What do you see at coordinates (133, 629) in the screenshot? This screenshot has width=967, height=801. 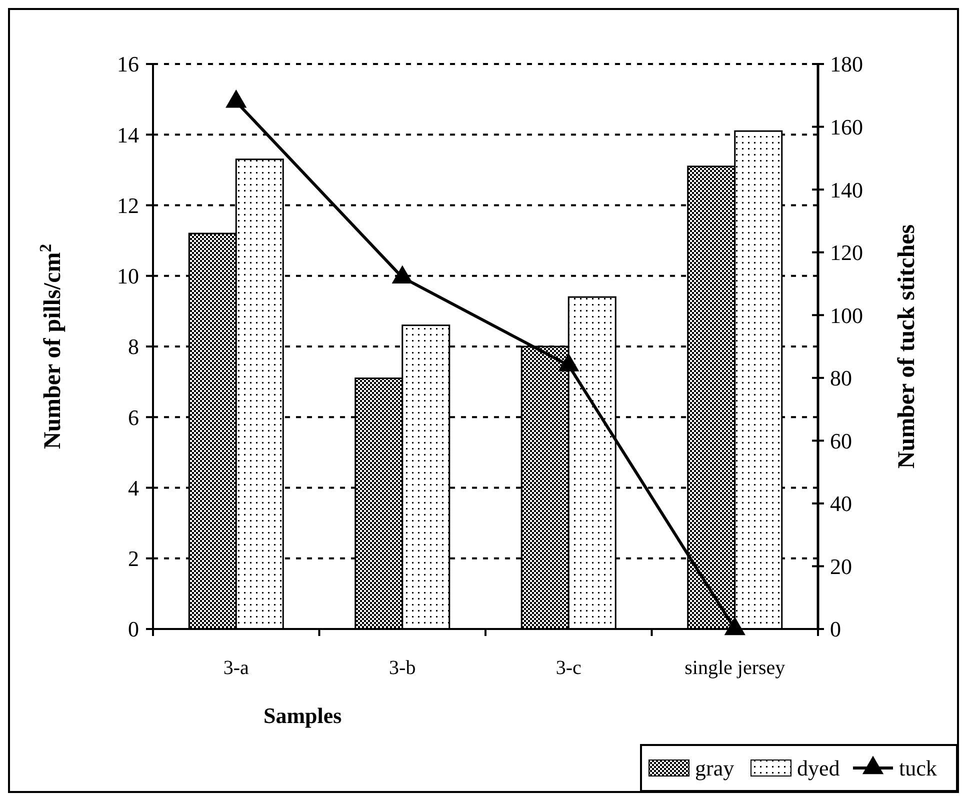 I see `y-tick-label: 0` at bounding box center [133, 629].